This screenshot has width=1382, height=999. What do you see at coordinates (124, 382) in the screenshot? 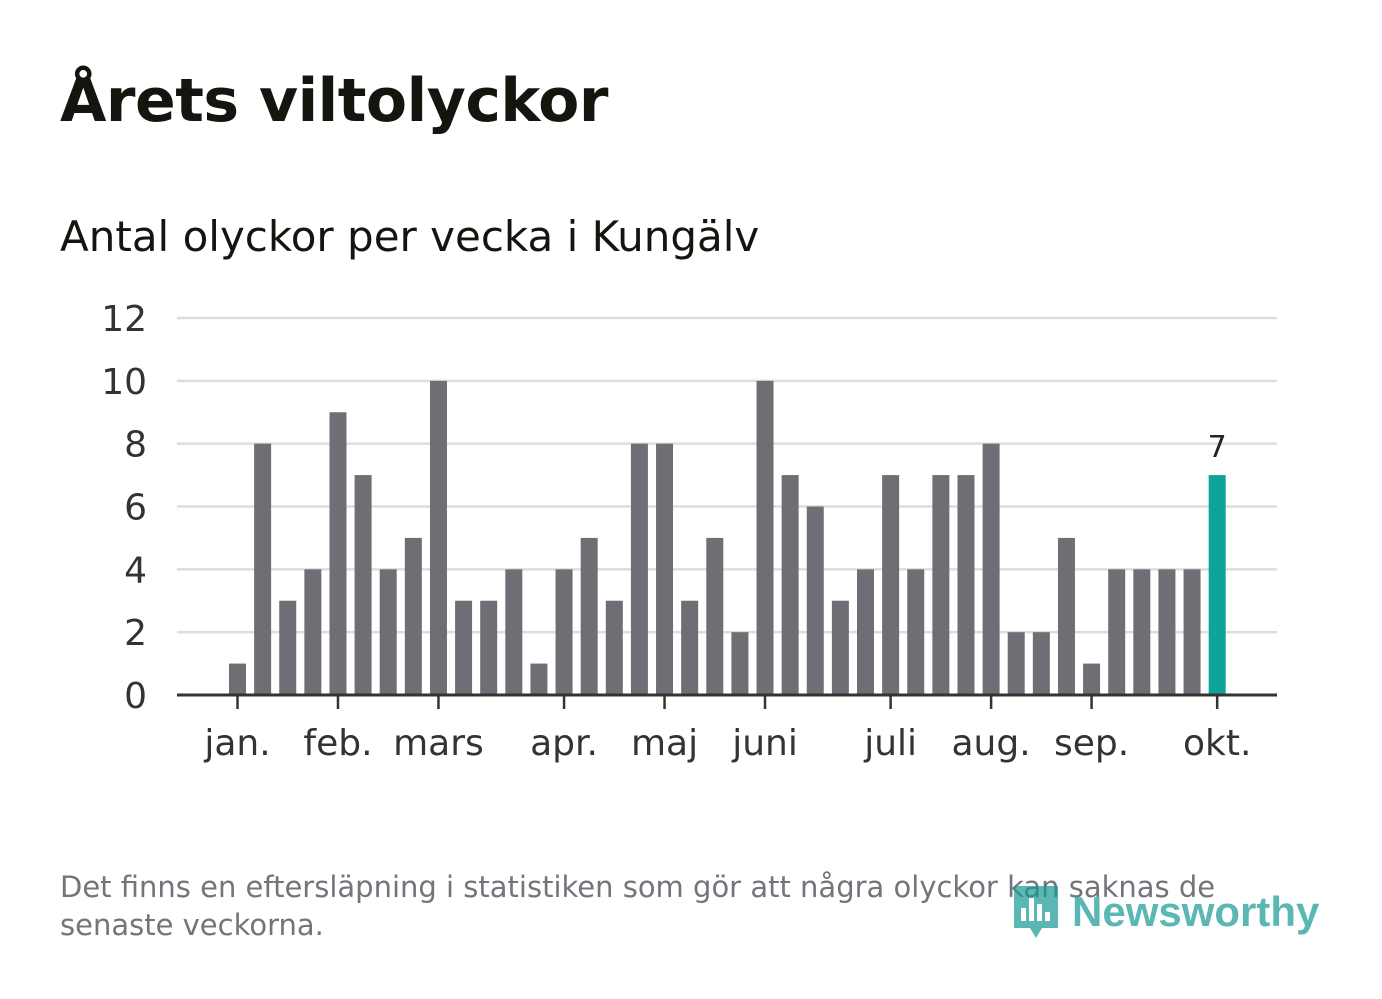
I see `y-tick-label: 10` at bounding box center [124, 382].